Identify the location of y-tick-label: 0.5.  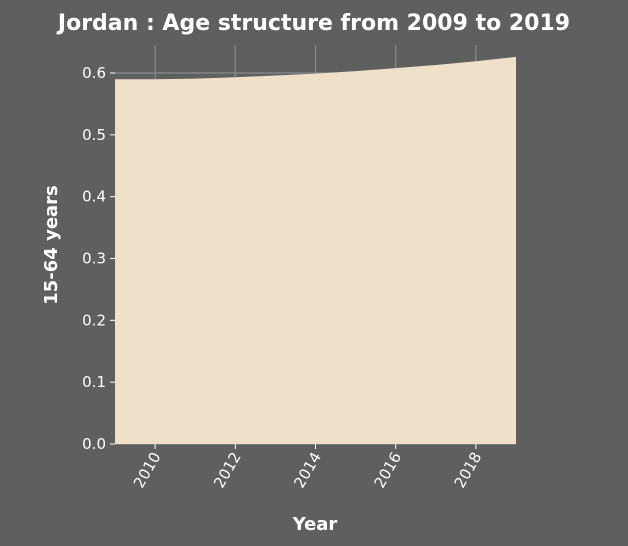
(94, 135).